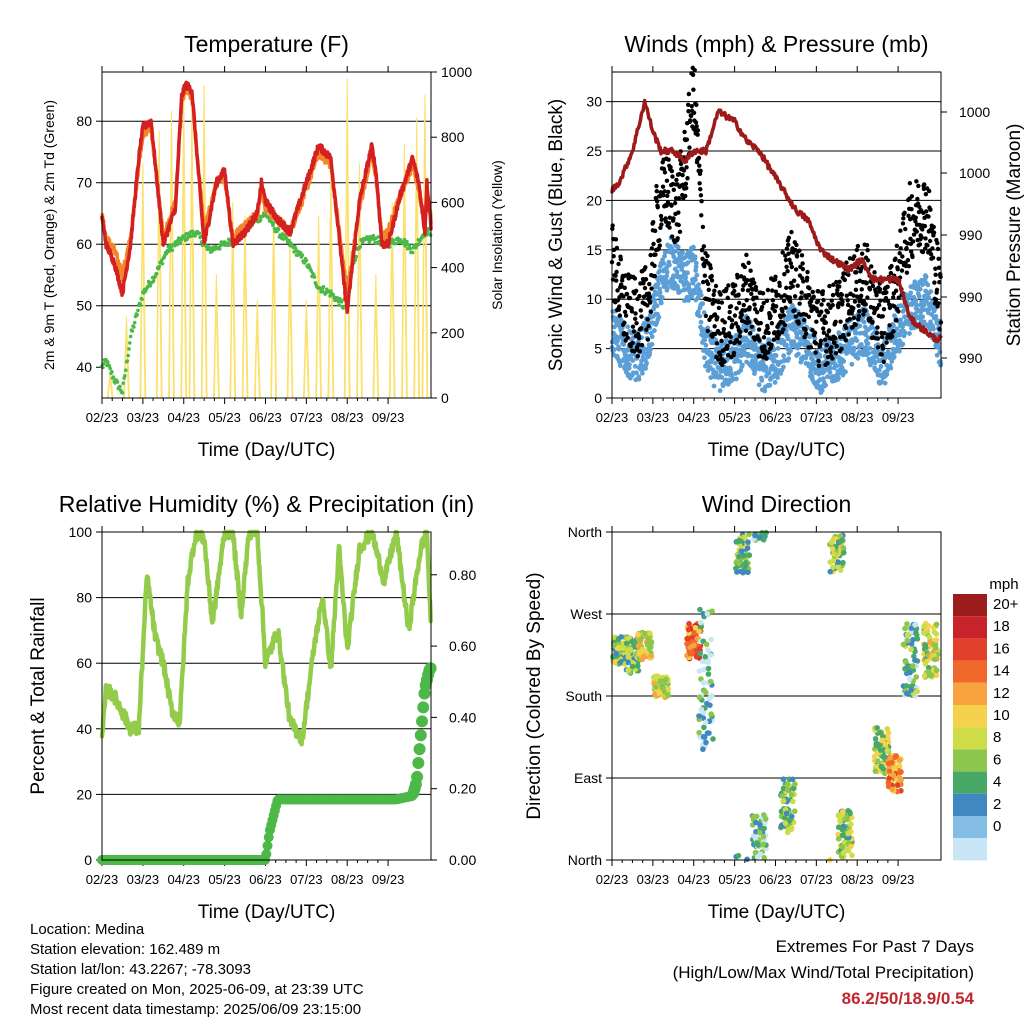  Describe the element at coordinates (267, 912) in the screenshot. I see `x-axis-label: Time (Day/UTC)` at that location.